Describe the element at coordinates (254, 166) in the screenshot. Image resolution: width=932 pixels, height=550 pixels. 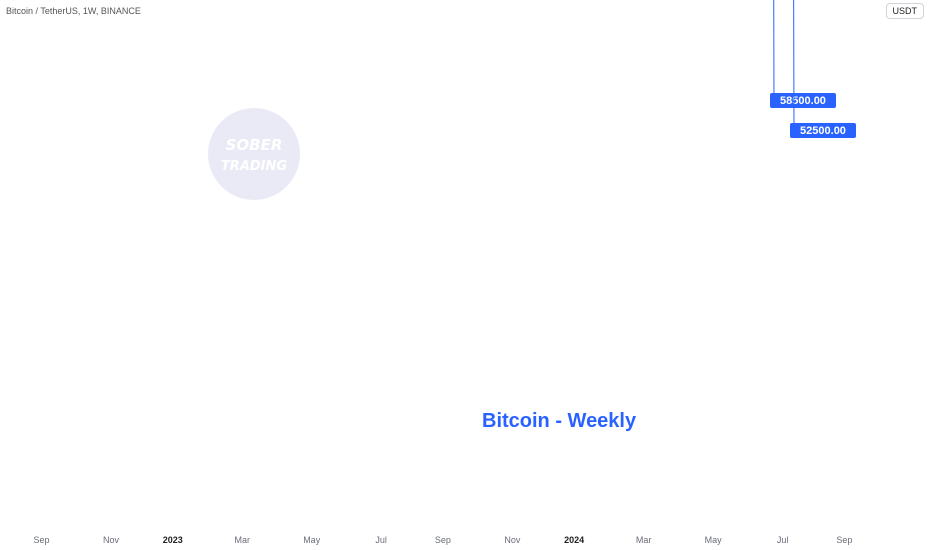
I see `watermark-text-2: TRADING` at that location.